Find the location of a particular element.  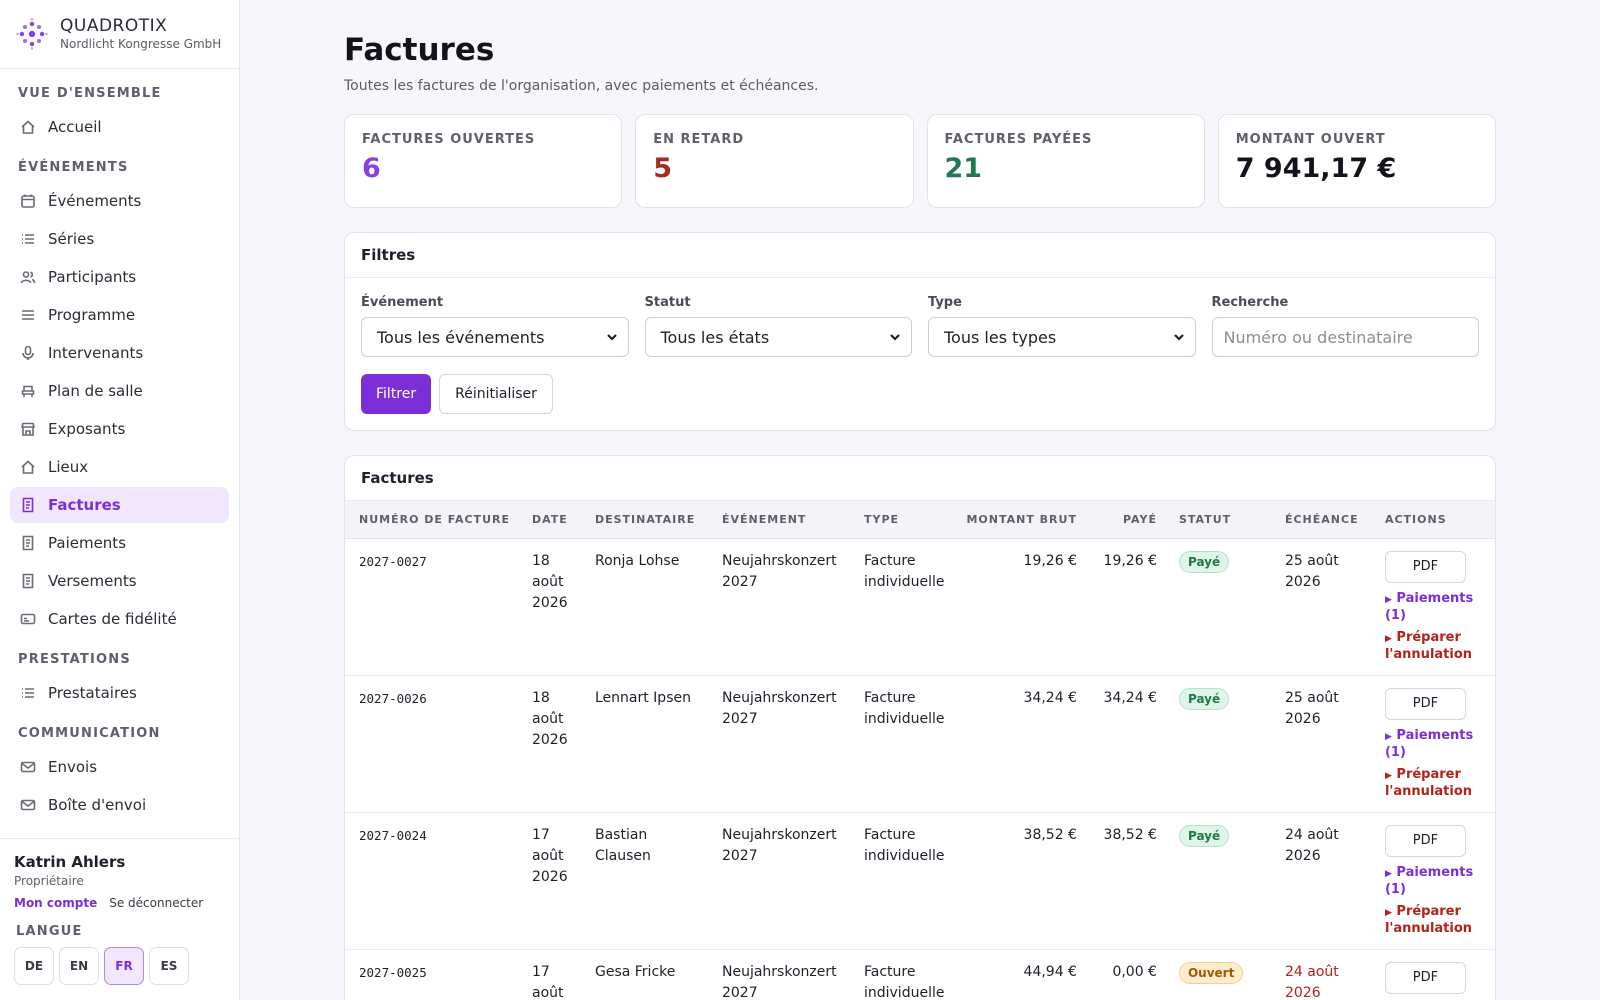

sidebar-item-participants: Participants is located at coordinates (119, 277).